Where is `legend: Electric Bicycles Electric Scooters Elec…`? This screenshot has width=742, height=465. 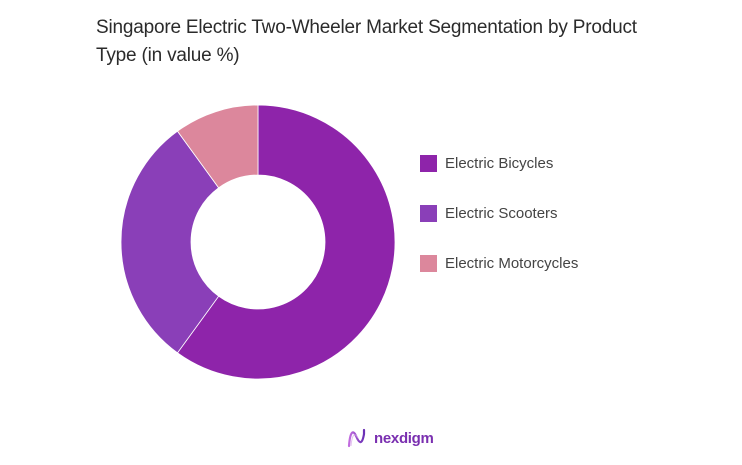 legend: Electric Bicycles Electric Scooters Elec… is located at coordinates (499, 213).